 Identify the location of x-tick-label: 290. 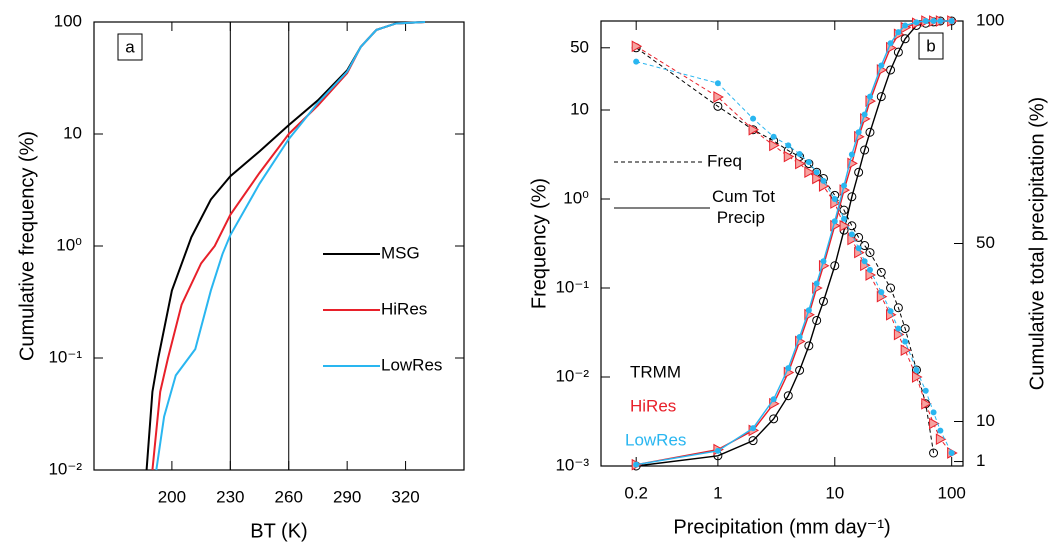
(347, 496).